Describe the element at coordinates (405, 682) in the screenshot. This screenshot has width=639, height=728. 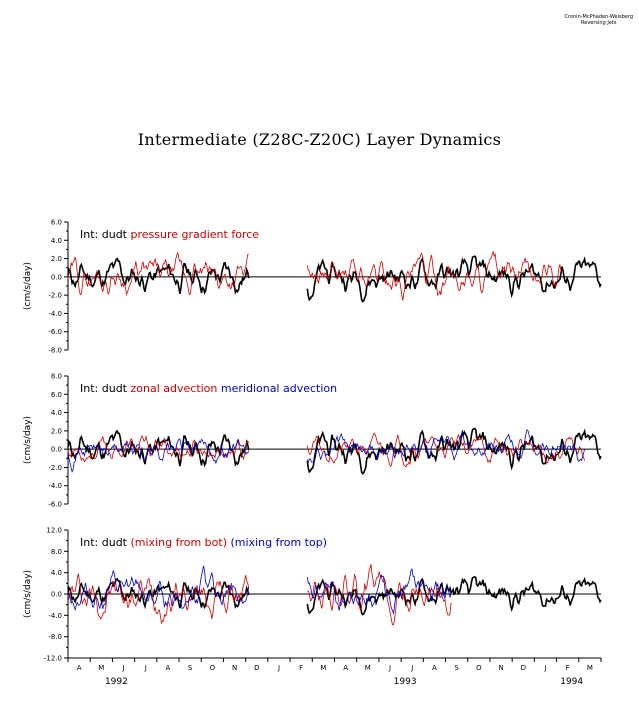
I see `x-year-label: 1993` at that location.